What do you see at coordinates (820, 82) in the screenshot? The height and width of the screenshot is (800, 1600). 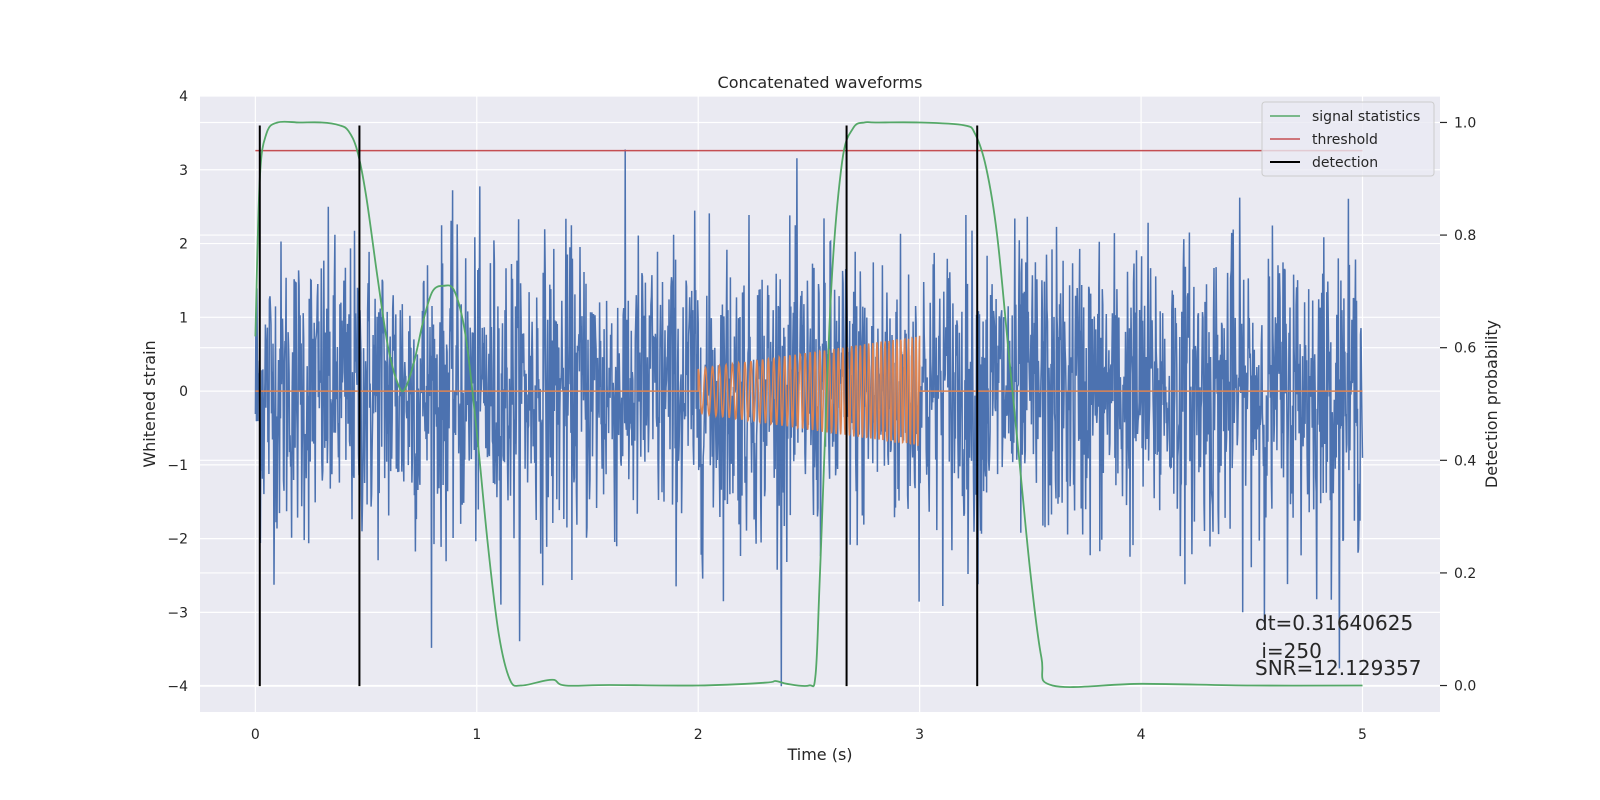 I see `chart-title: Concatenated waveforms` at bounding box center [820, 82].